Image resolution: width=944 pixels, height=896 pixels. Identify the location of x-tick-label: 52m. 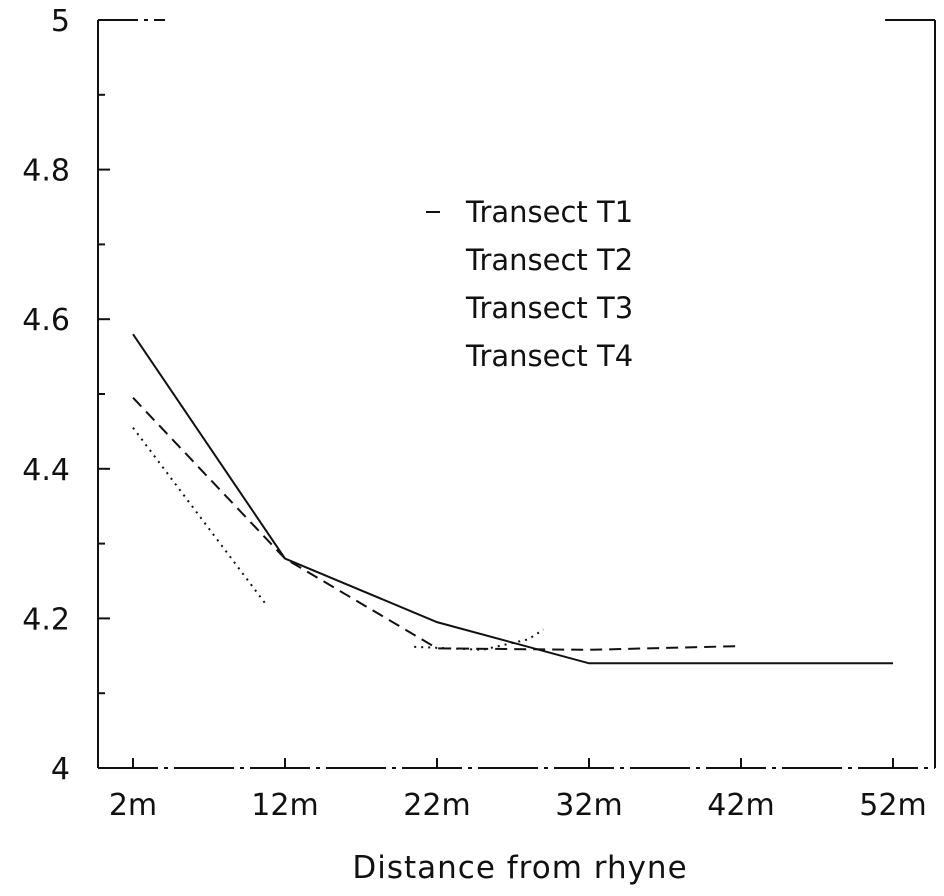
(892, 805).